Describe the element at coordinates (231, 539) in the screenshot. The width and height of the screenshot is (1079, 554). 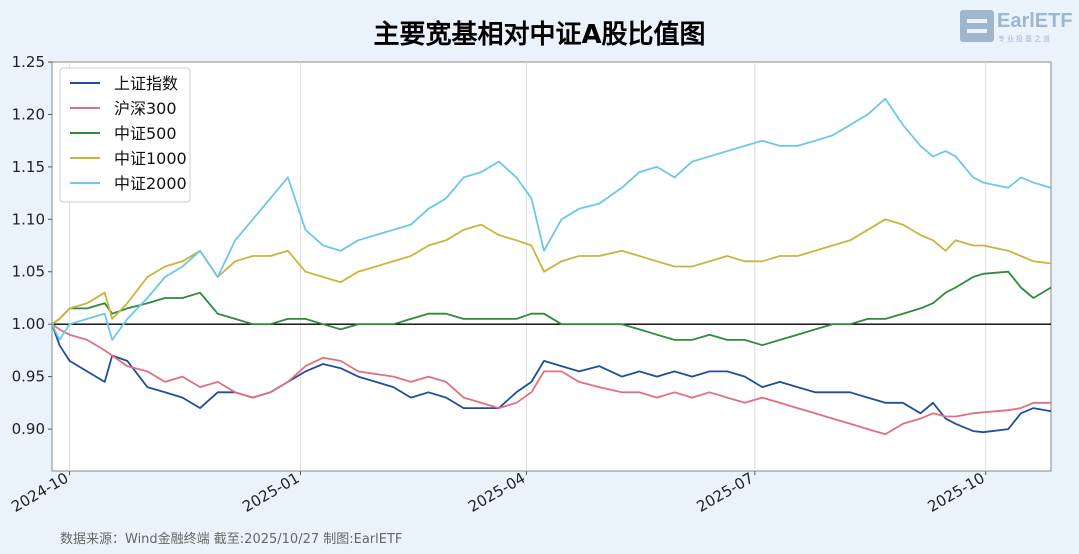
I see `source-note: 数据来源：Wind金融终端 截至:2025/10/27 制图:EarlETF` at that location.